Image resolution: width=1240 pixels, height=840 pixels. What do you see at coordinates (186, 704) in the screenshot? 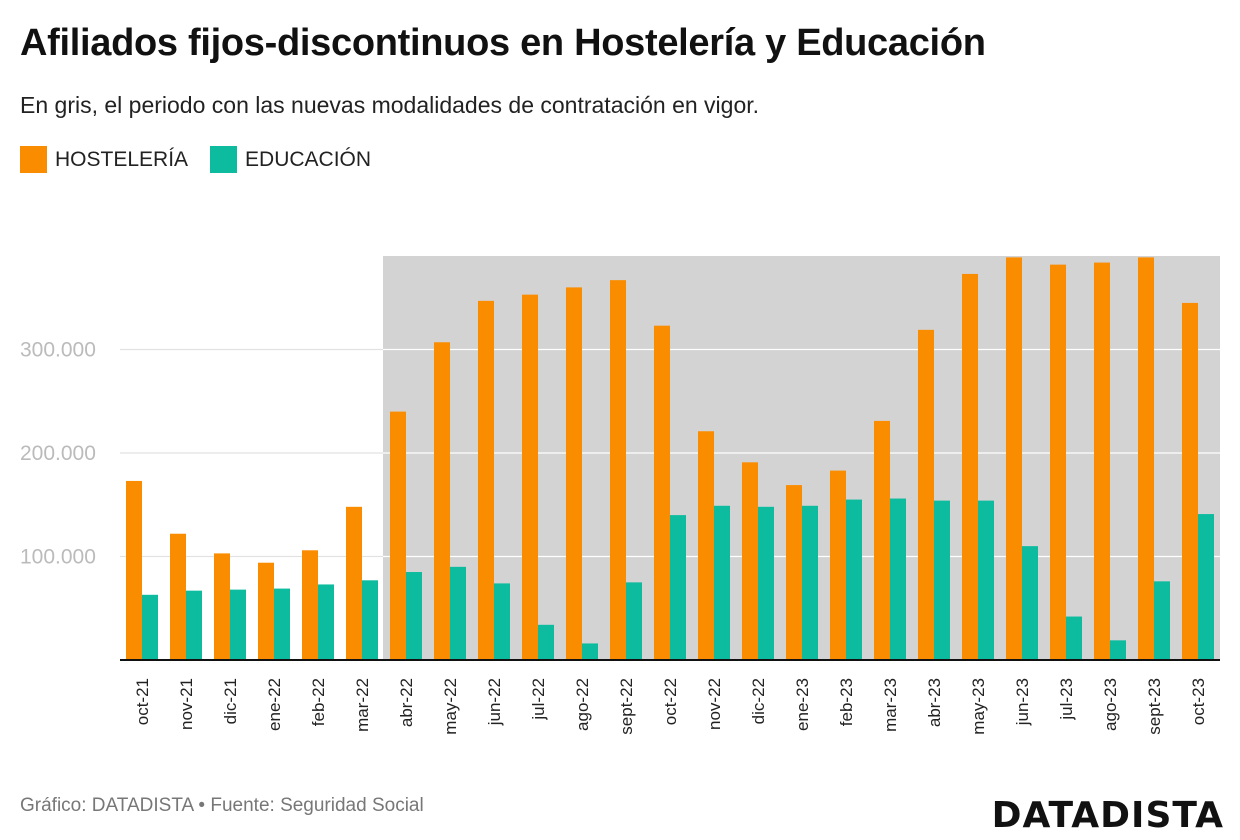
I see `x-tick-label: nov-21` at bounding box center [186, 704].